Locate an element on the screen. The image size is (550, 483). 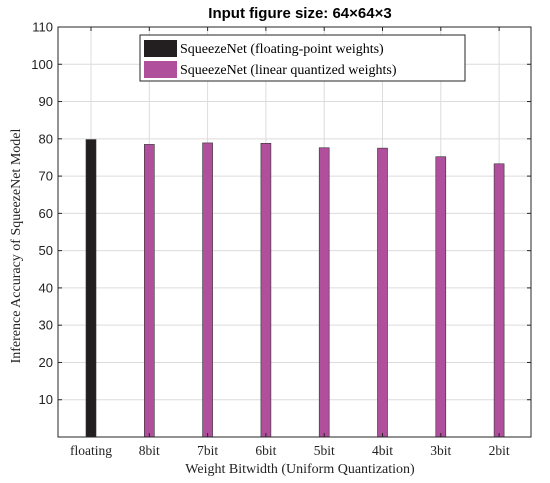
y-tick-label: 110 is located at coordinates (42, 27).